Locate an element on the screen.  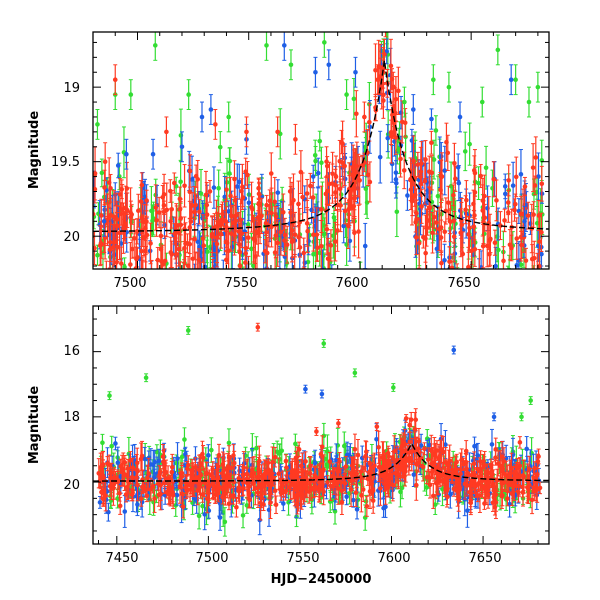
top-y-tick-label: 19.5 is located at coordinates (65, 162).